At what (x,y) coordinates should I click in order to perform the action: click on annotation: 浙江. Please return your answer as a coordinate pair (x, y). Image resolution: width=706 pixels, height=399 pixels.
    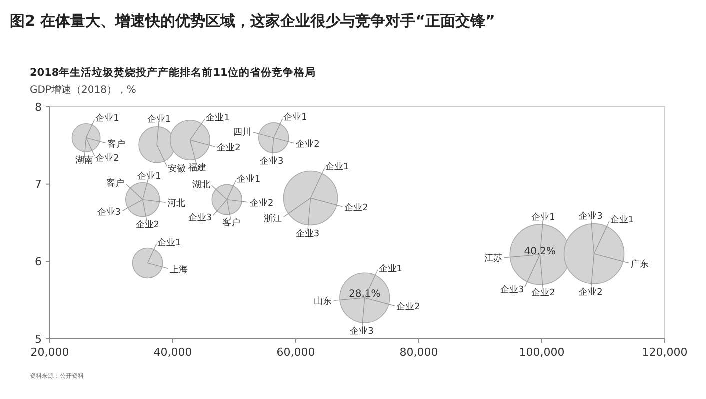
    Looking at the image, I should click on (273, 218).